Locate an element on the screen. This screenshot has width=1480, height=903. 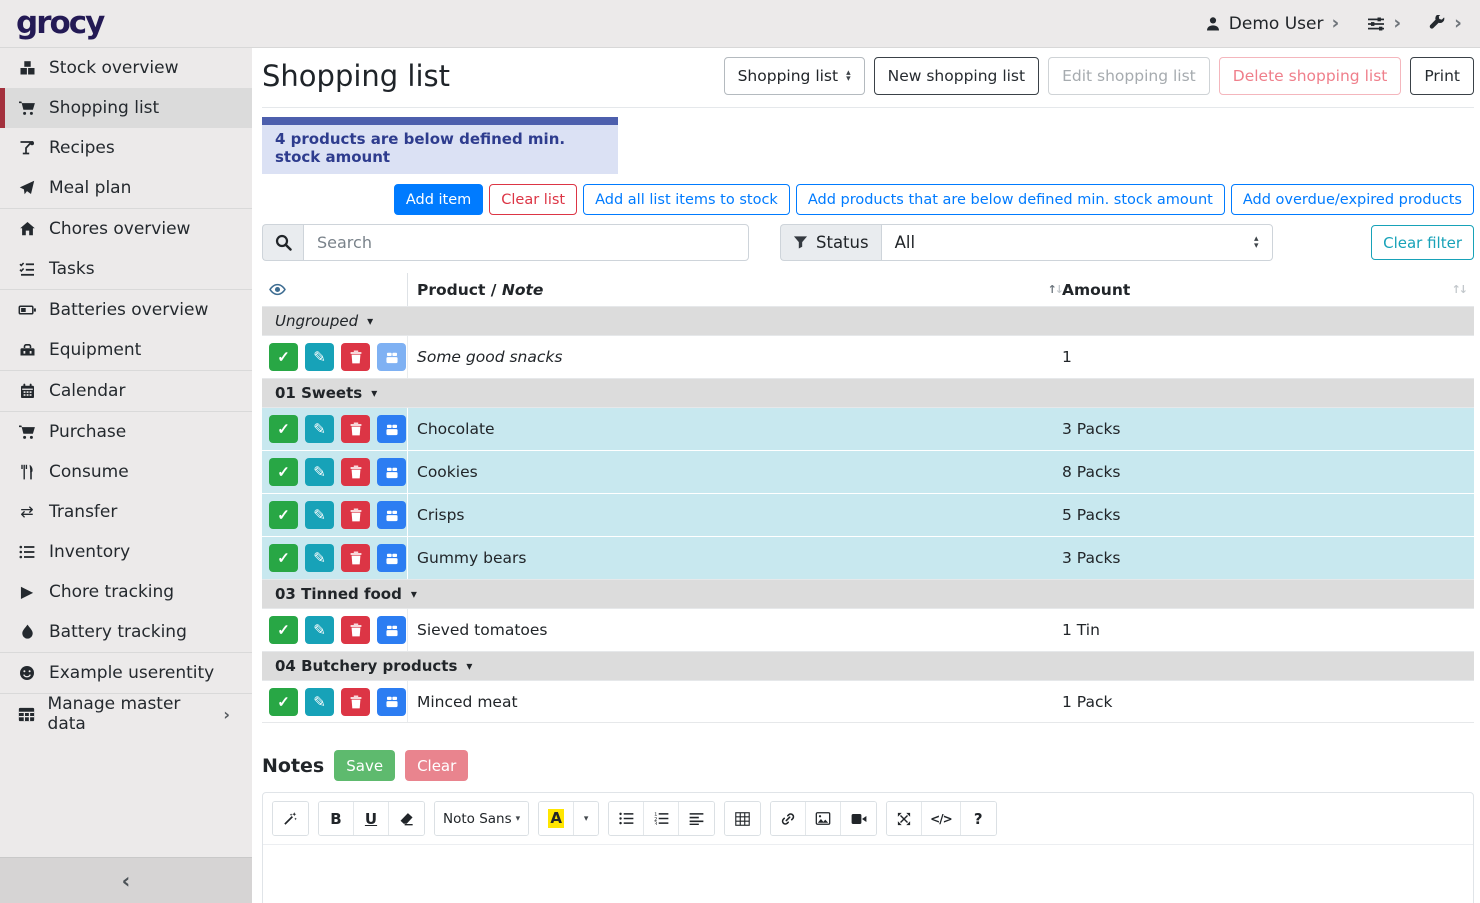
delete-shopping-list-button: Delete shopping list is located at coordinates (1310, 76).